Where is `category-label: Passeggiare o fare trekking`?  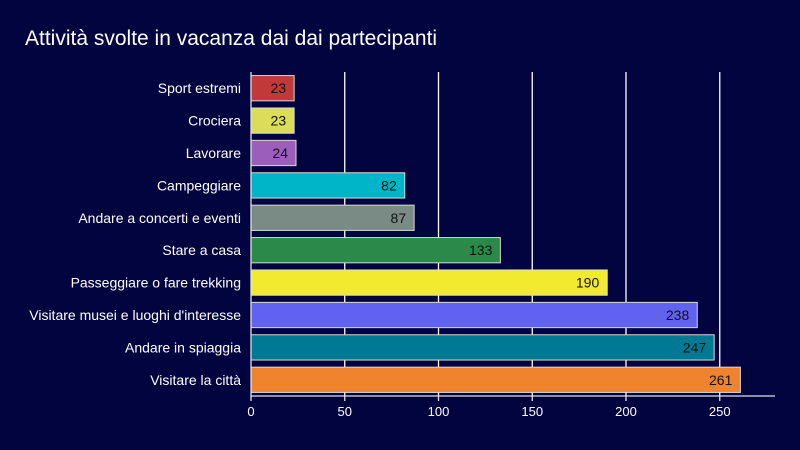 category-label: Passeggiare o fare trekking is located at coordinates (156, 283).